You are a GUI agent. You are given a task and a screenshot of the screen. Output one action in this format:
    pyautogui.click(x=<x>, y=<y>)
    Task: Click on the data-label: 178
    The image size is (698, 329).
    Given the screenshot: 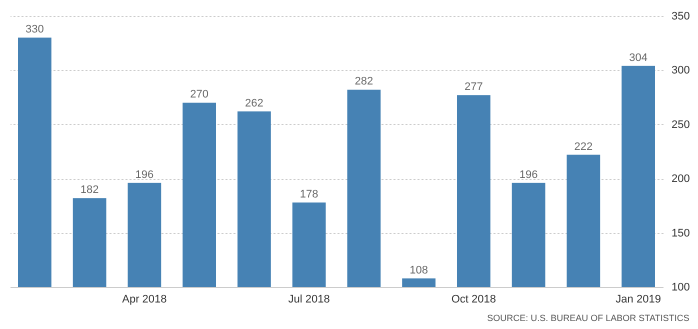 What is the action you would take?
    pyautogui.click(x=309, y=194)
    